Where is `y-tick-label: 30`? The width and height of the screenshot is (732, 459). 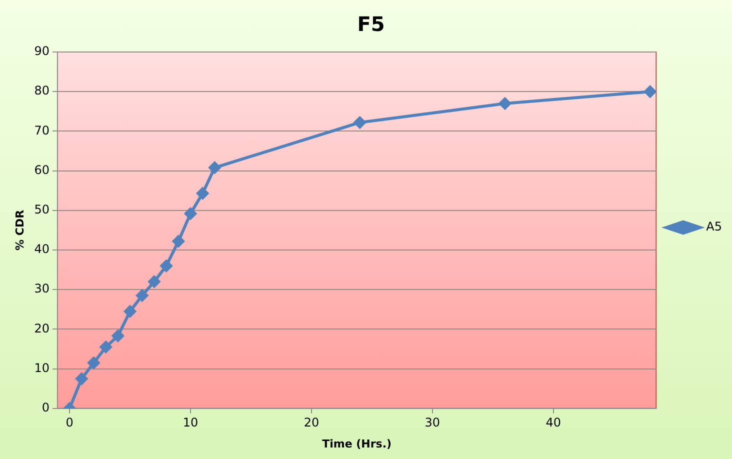
y-tick-label: 30 is located at coordinates (42, 289).